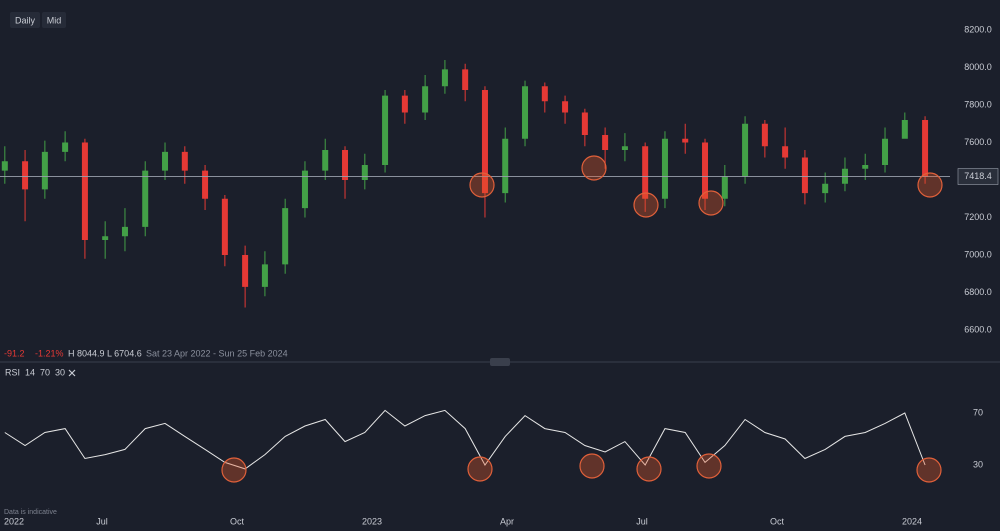  I want to click on interval-label: Daily, so click(25, 20).